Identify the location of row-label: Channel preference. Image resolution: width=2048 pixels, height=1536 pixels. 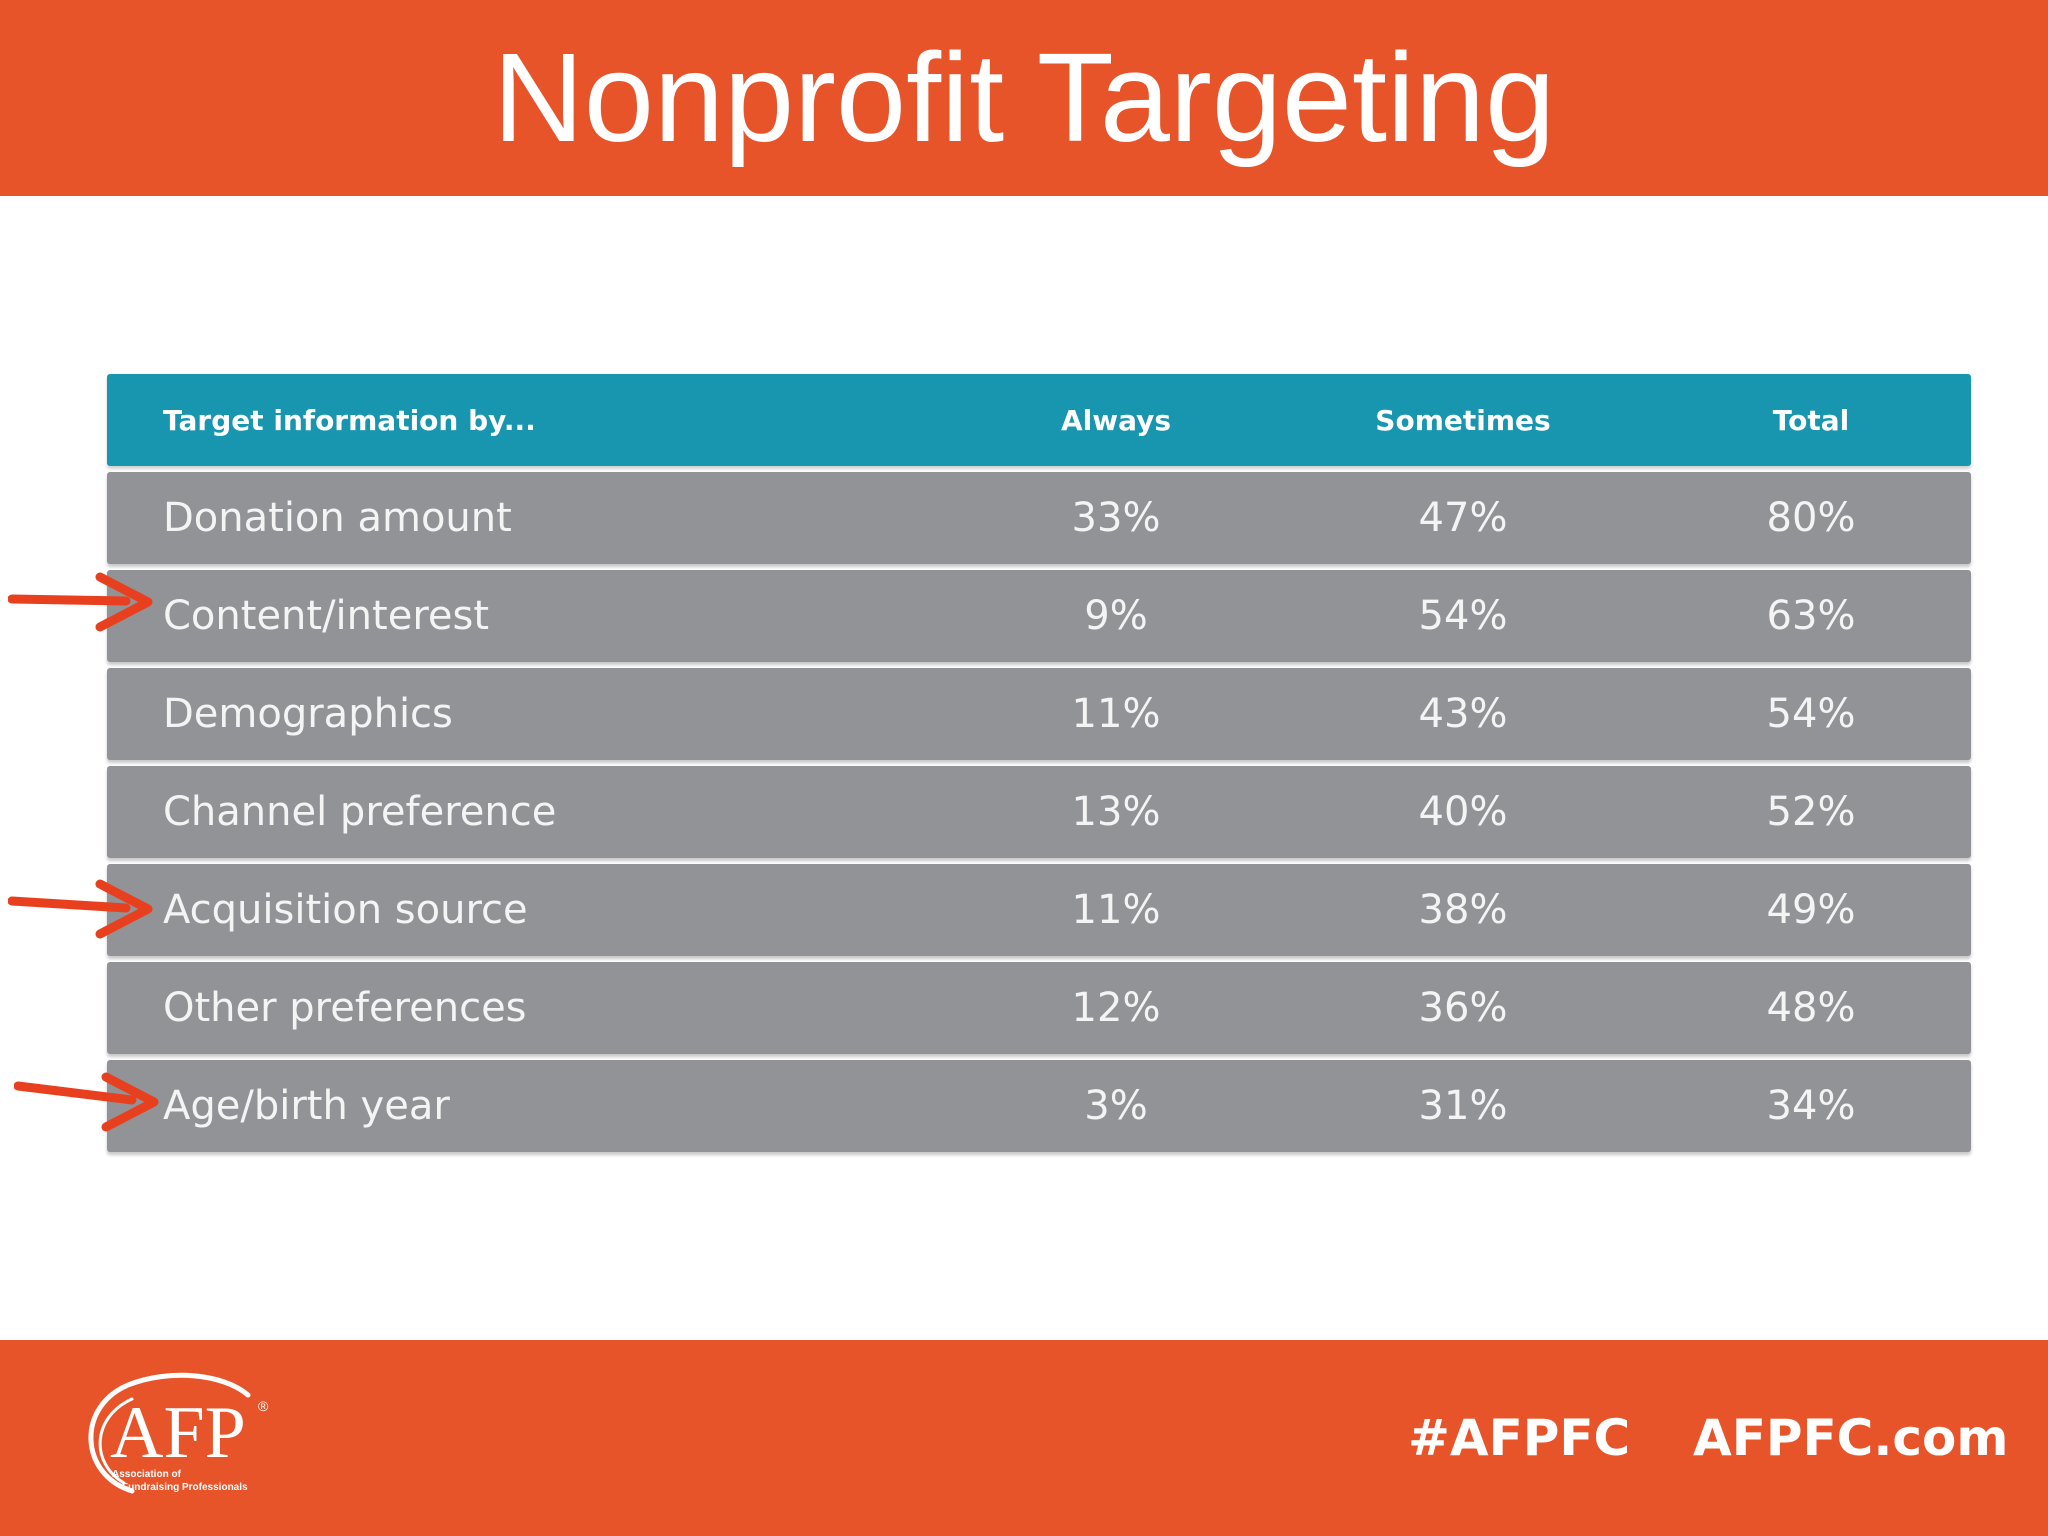
(360, 812).